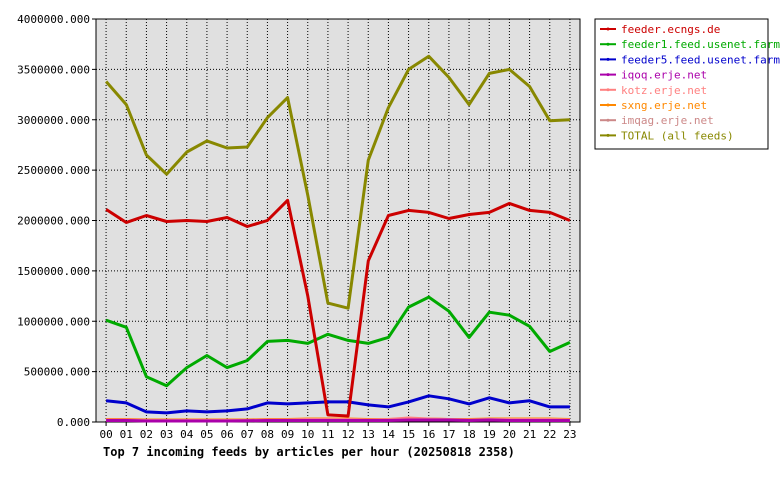 The height and width of the screenshot is (480, 780). Describe the element at coordinates (569, 434) in the screenshot. I see `x-tick-label: 23` at that location.